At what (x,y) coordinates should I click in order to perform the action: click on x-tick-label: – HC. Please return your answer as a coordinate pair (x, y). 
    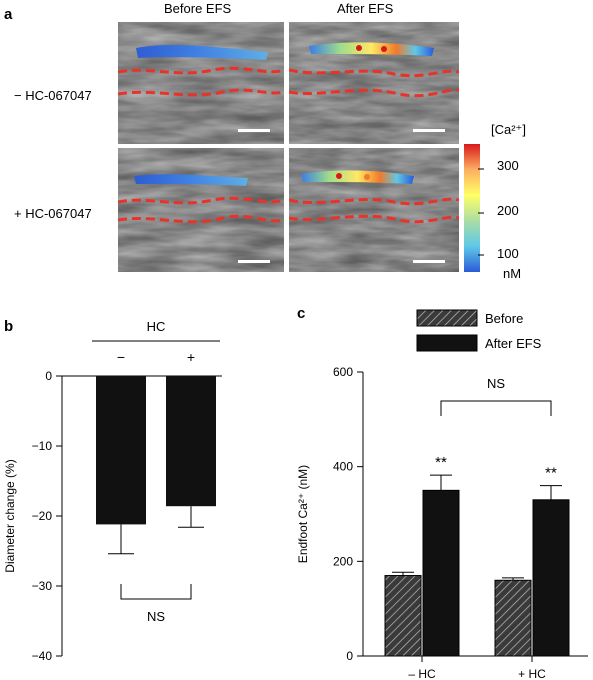
    Looking at the image, I should click on (422, 673).